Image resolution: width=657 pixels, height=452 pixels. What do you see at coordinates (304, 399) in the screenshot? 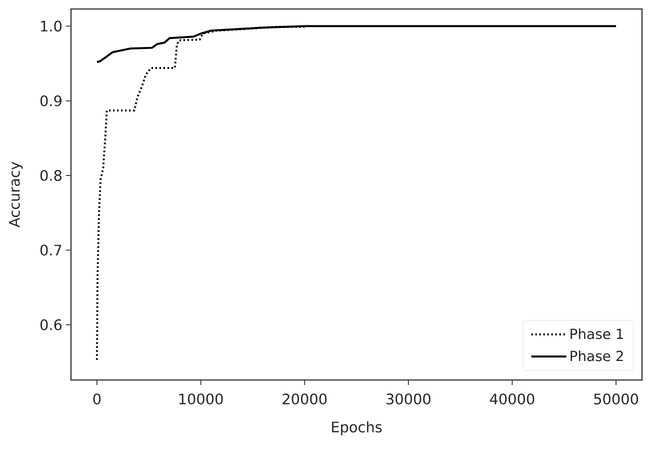
I see `x-tick-label: 20000` at bounding box center [304, 399].